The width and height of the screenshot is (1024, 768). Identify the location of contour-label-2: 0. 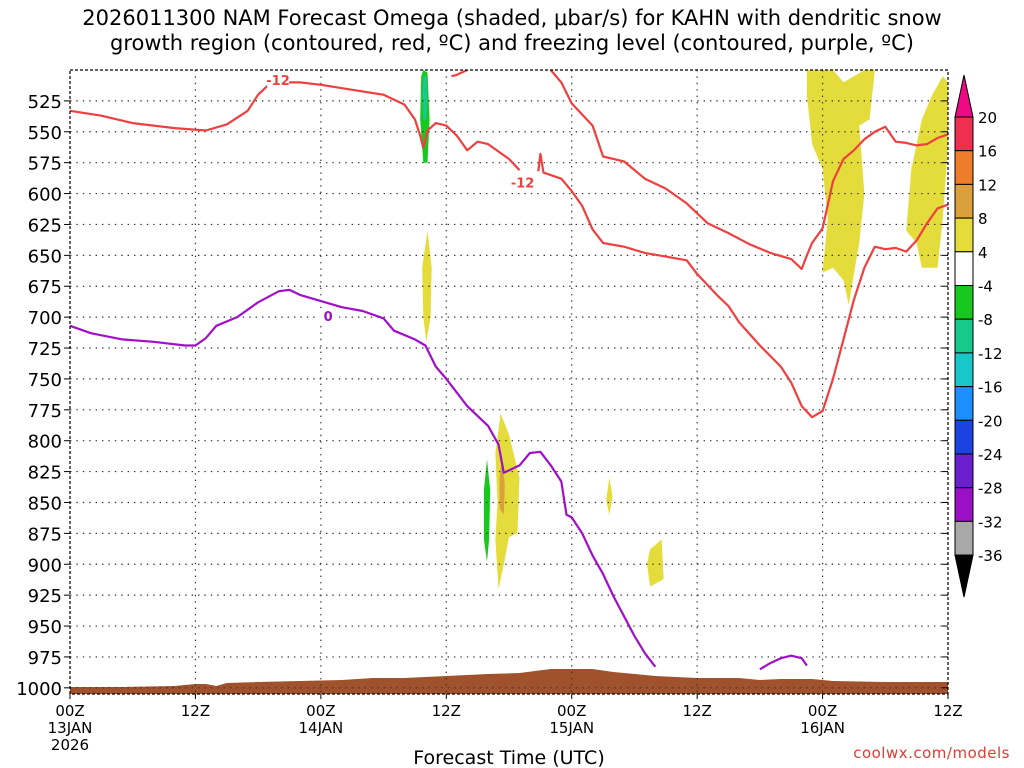
(328, 317).